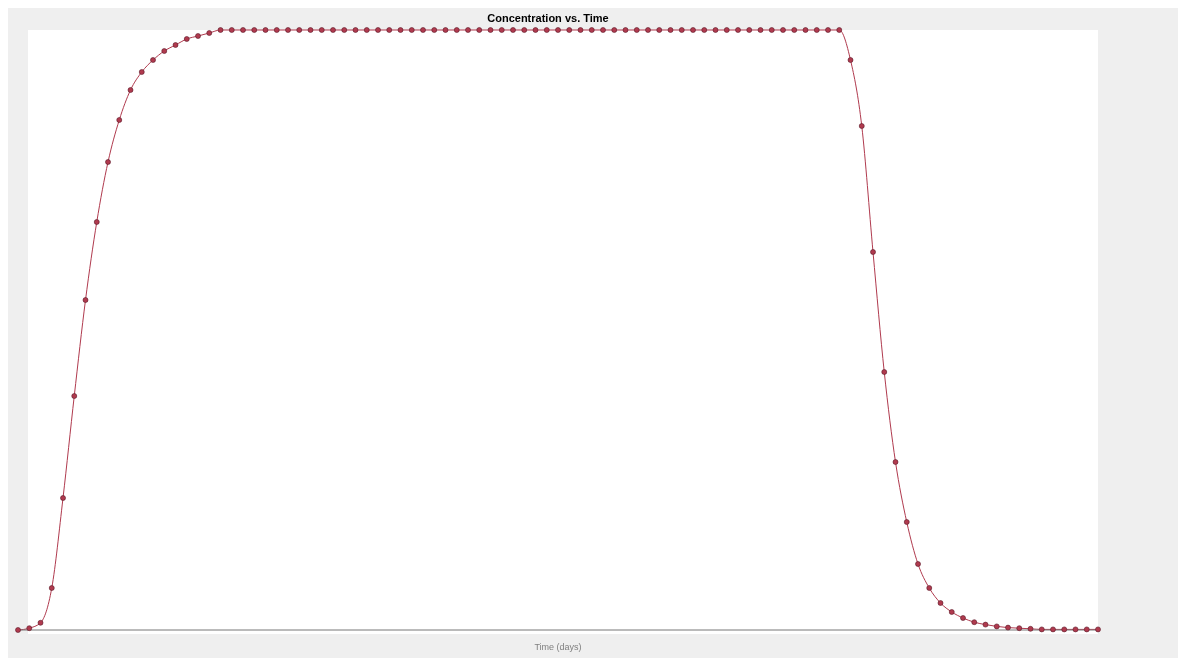 This screenshot has width=1187, height=664. Describe the element at coordinates (558, 647) in the screenshot. I see `x-axis-title: Time (days)` at that location.